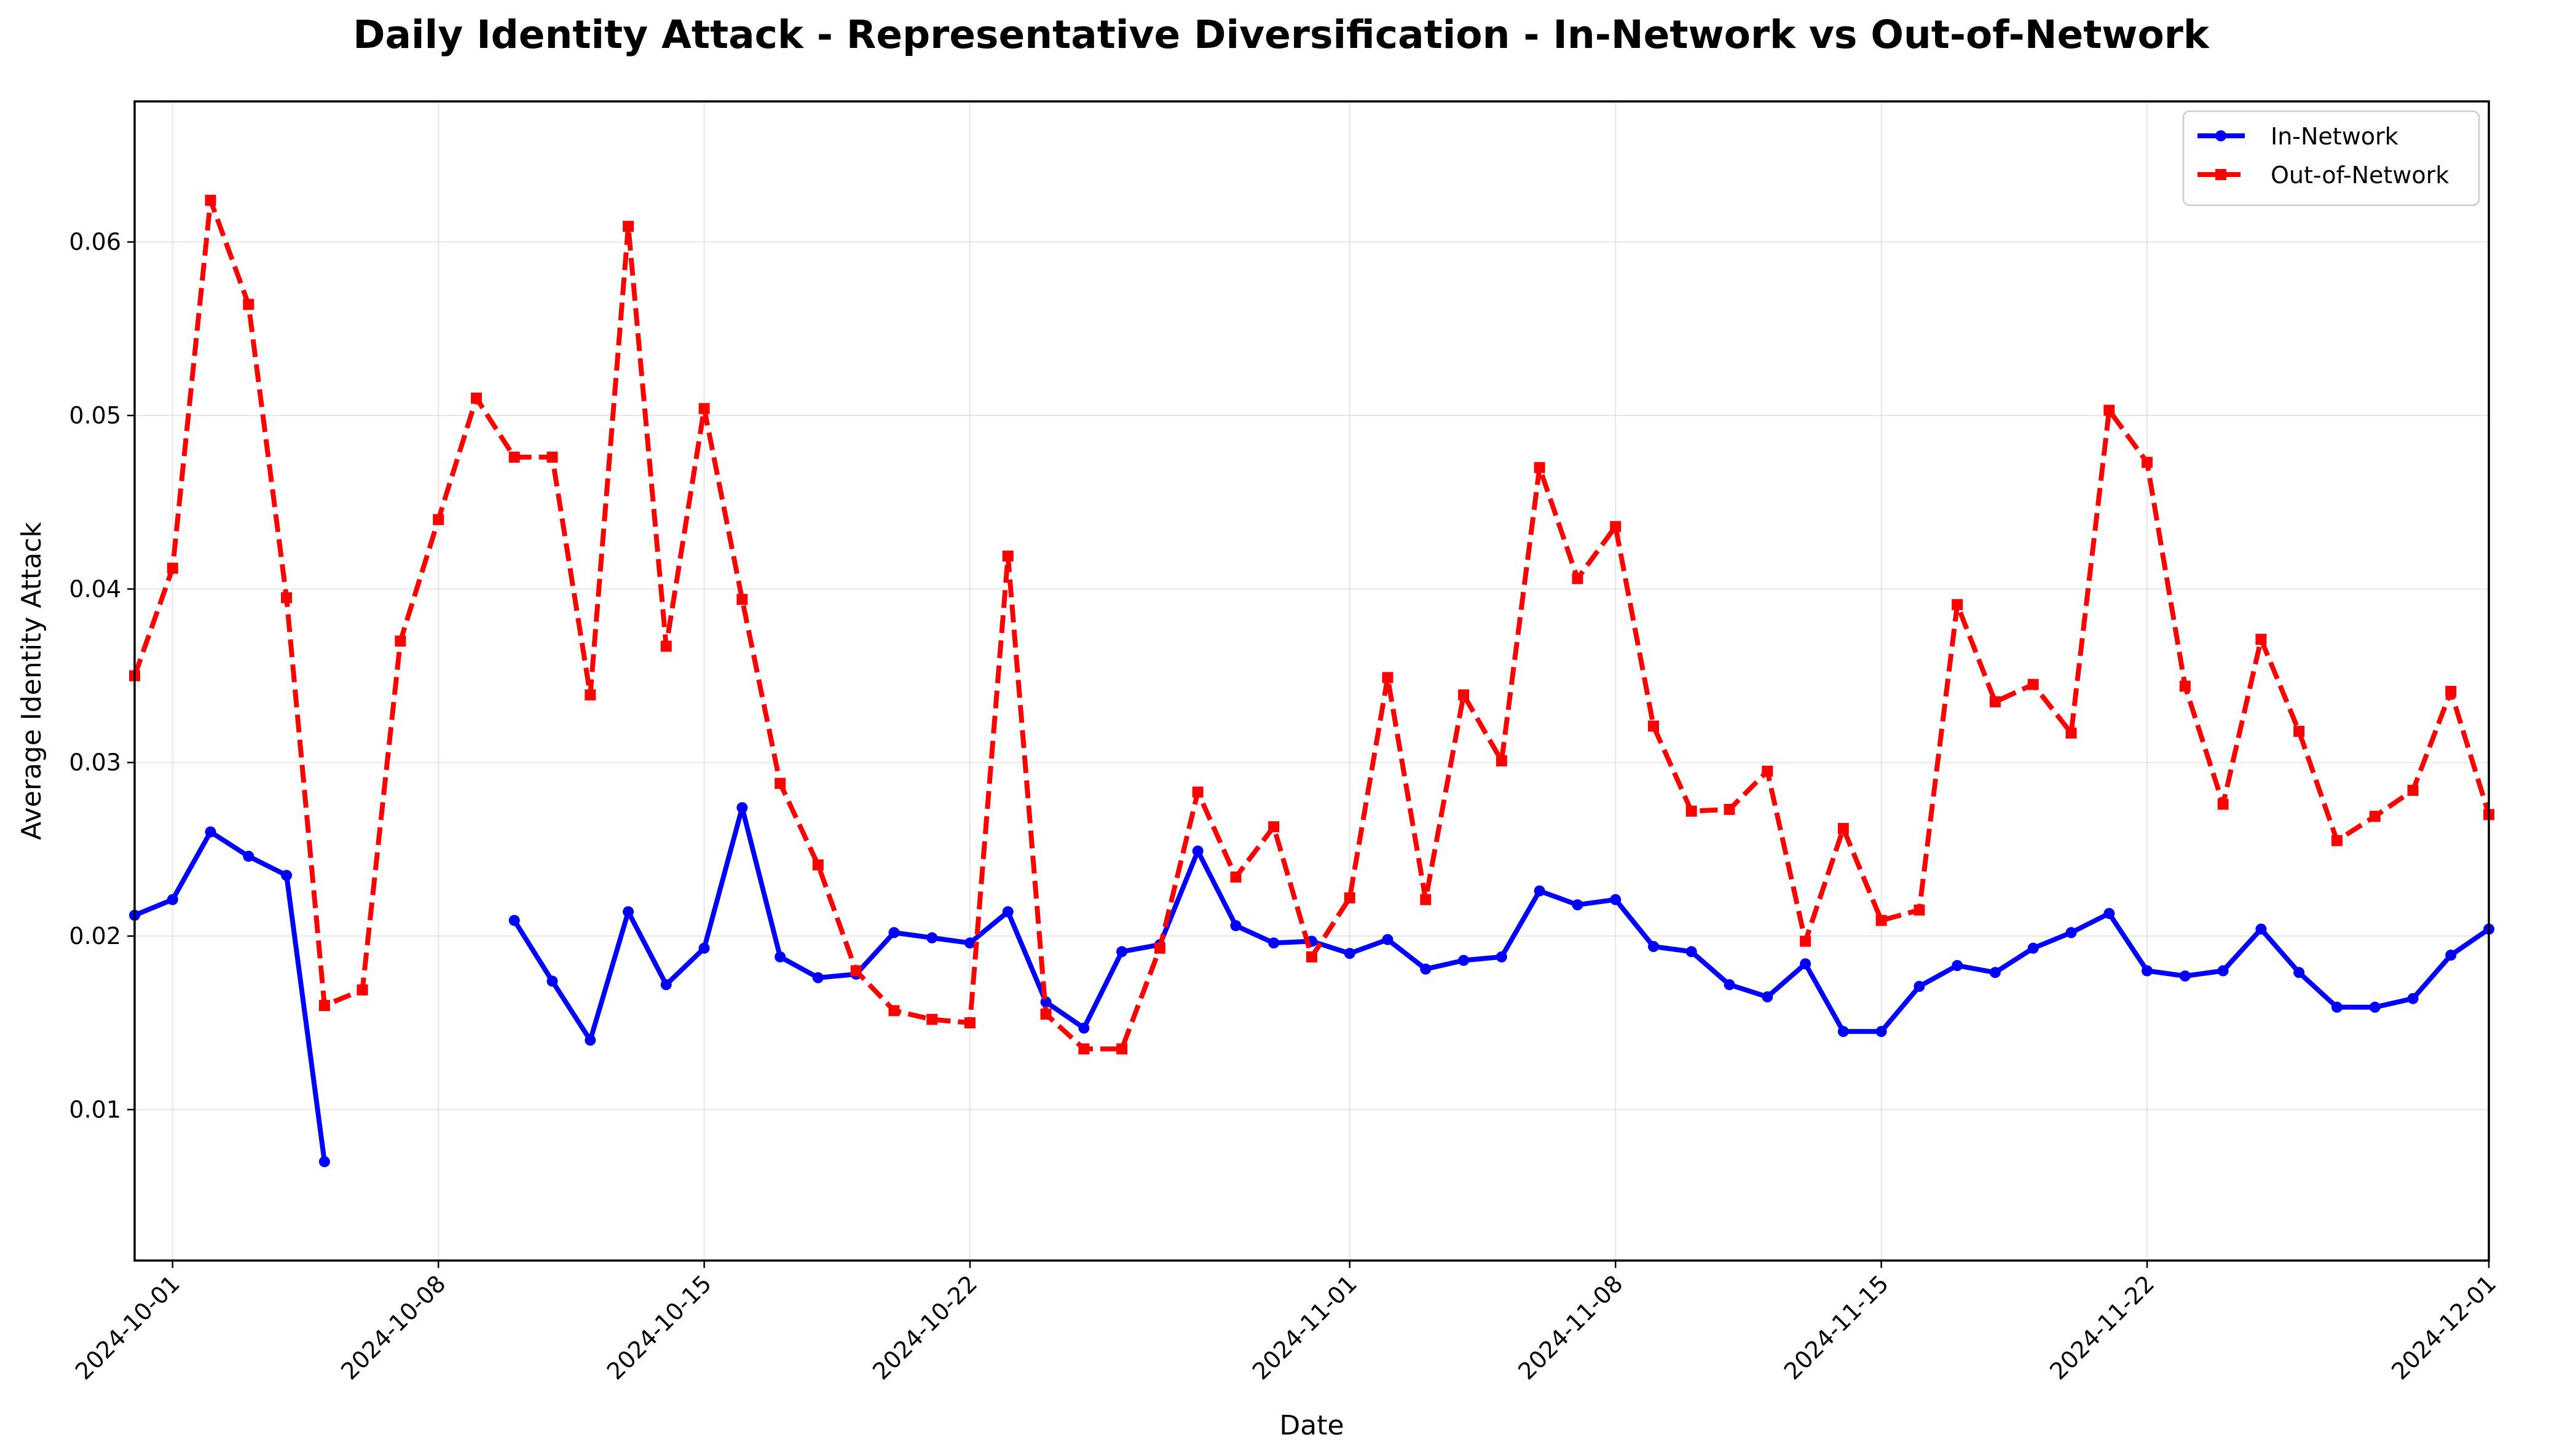  What do you see at coordinates (95, 1109) in the screenshot?
I see `y-tick-label: 0.01` at bounding box center [95, 1109].